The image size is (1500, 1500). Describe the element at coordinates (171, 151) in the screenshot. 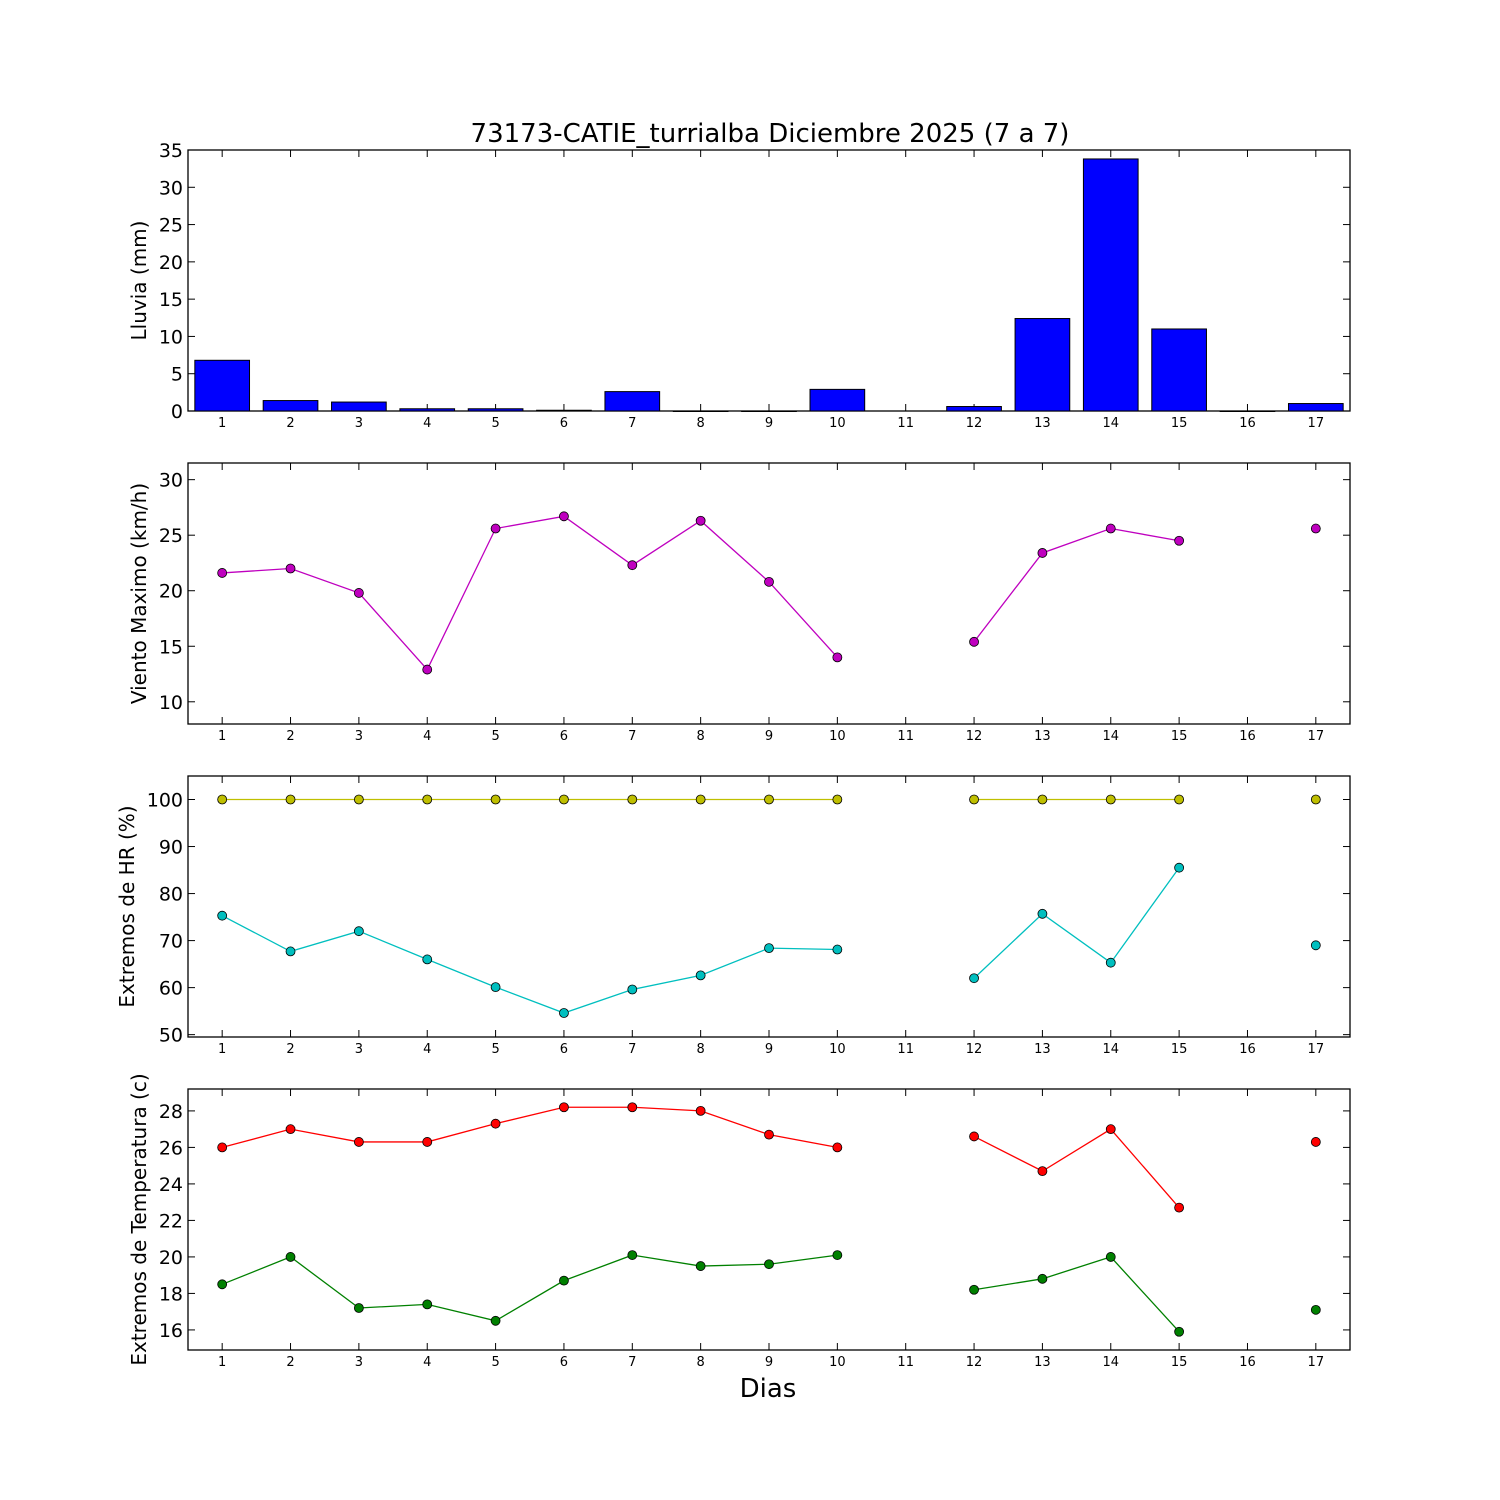

I see `y-tick-label: 35` at that location.